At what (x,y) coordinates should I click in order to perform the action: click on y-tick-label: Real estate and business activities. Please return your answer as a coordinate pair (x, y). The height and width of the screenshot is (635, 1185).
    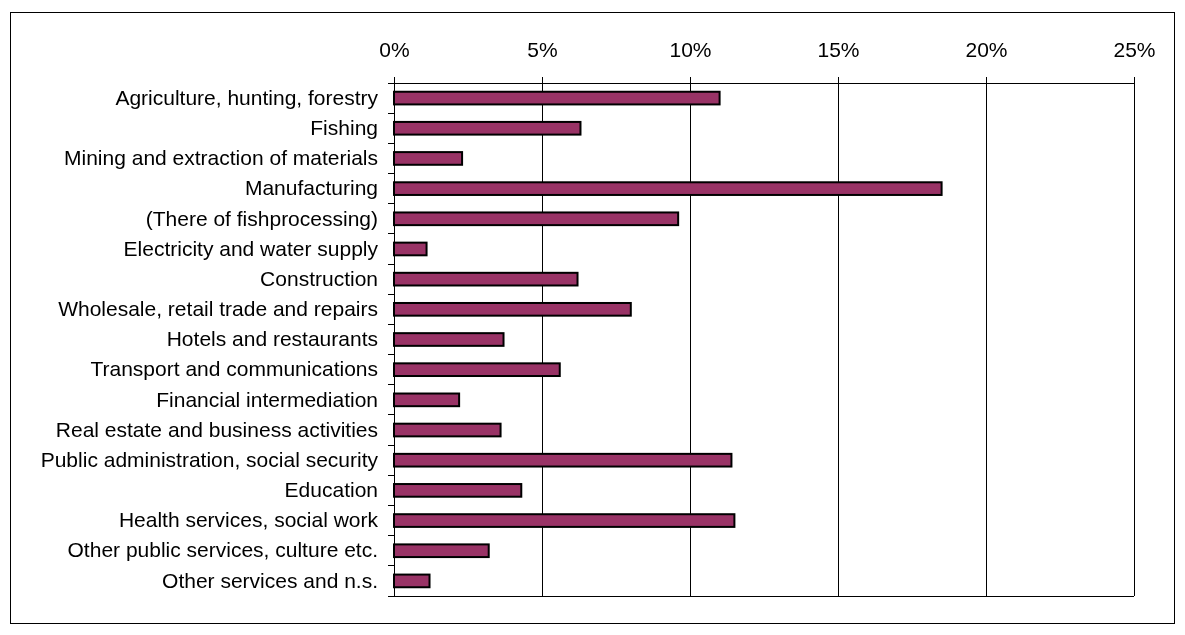
    Looking at the image, I should click on (216, 429).